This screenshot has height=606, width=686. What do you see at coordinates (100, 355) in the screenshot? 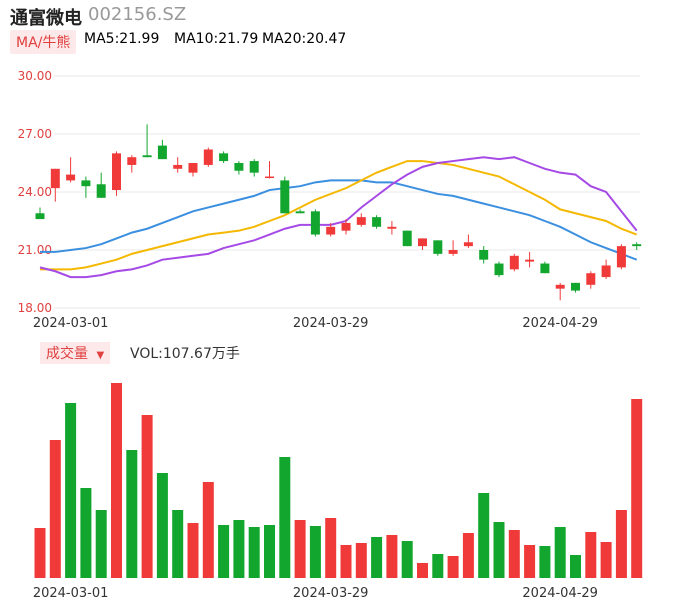
I see `caret-down-icon: ▼` at bounding box center [100, 355].